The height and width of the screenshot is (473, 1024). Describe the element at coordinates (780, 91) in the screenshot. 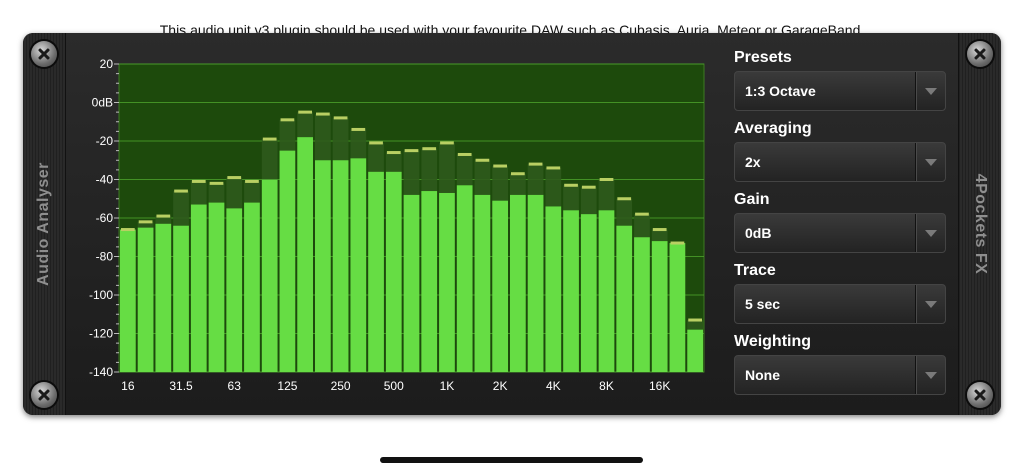

I see `presets-value: 1:3 Octave` at that location.